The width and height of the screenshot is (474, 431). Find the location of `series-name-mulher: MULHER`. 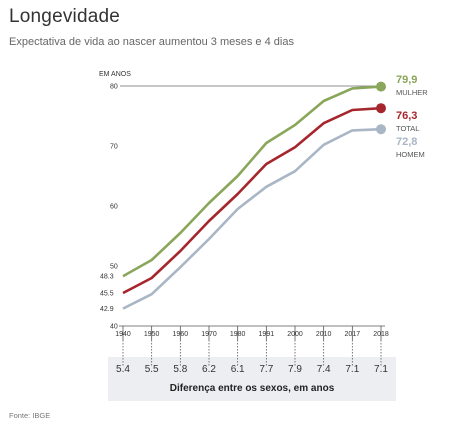

series-name-mulher: MULHER is located at coordinates (412, 92).